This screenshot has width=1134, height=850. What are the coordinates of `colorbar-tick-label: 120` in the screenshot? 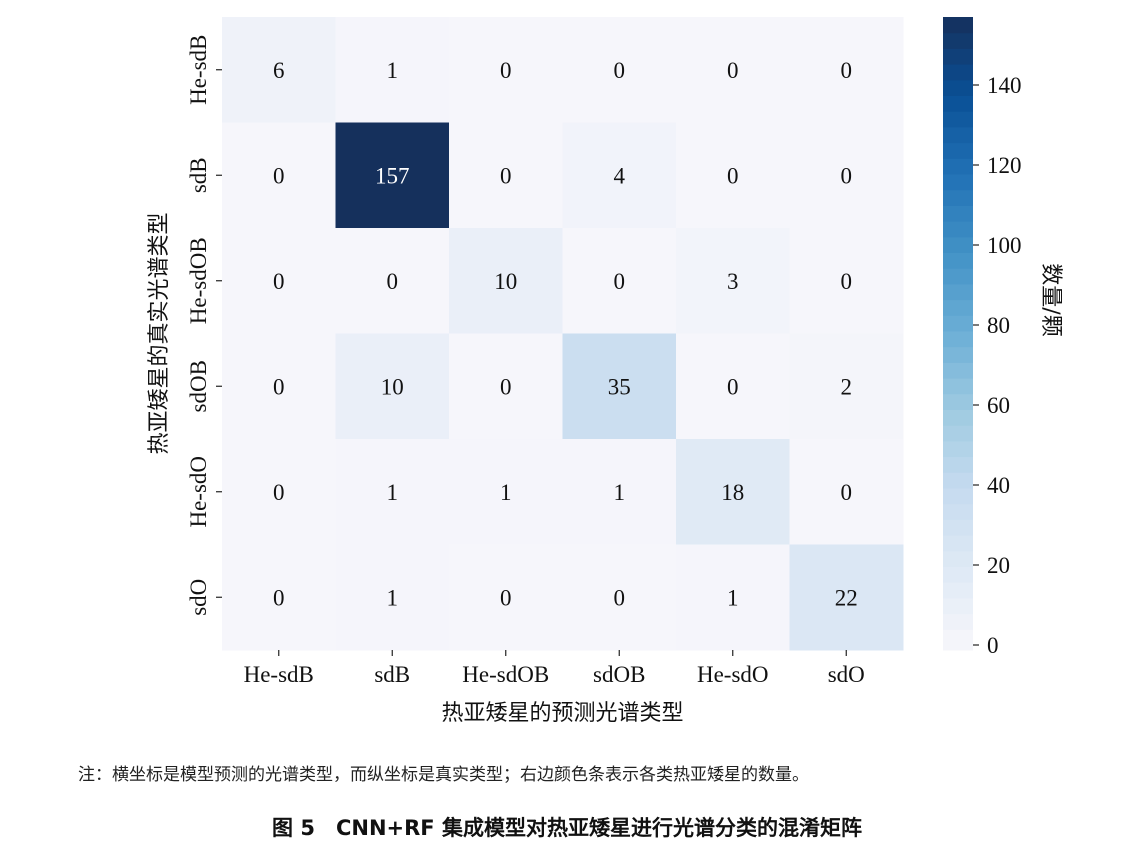 It's located at (1004, 165).